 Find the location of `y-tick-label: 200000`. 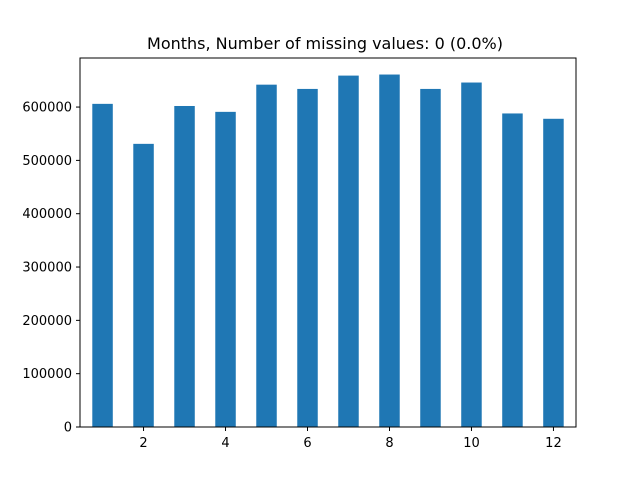

y-tick-label: 200000 is located at coordinates (47, 321).